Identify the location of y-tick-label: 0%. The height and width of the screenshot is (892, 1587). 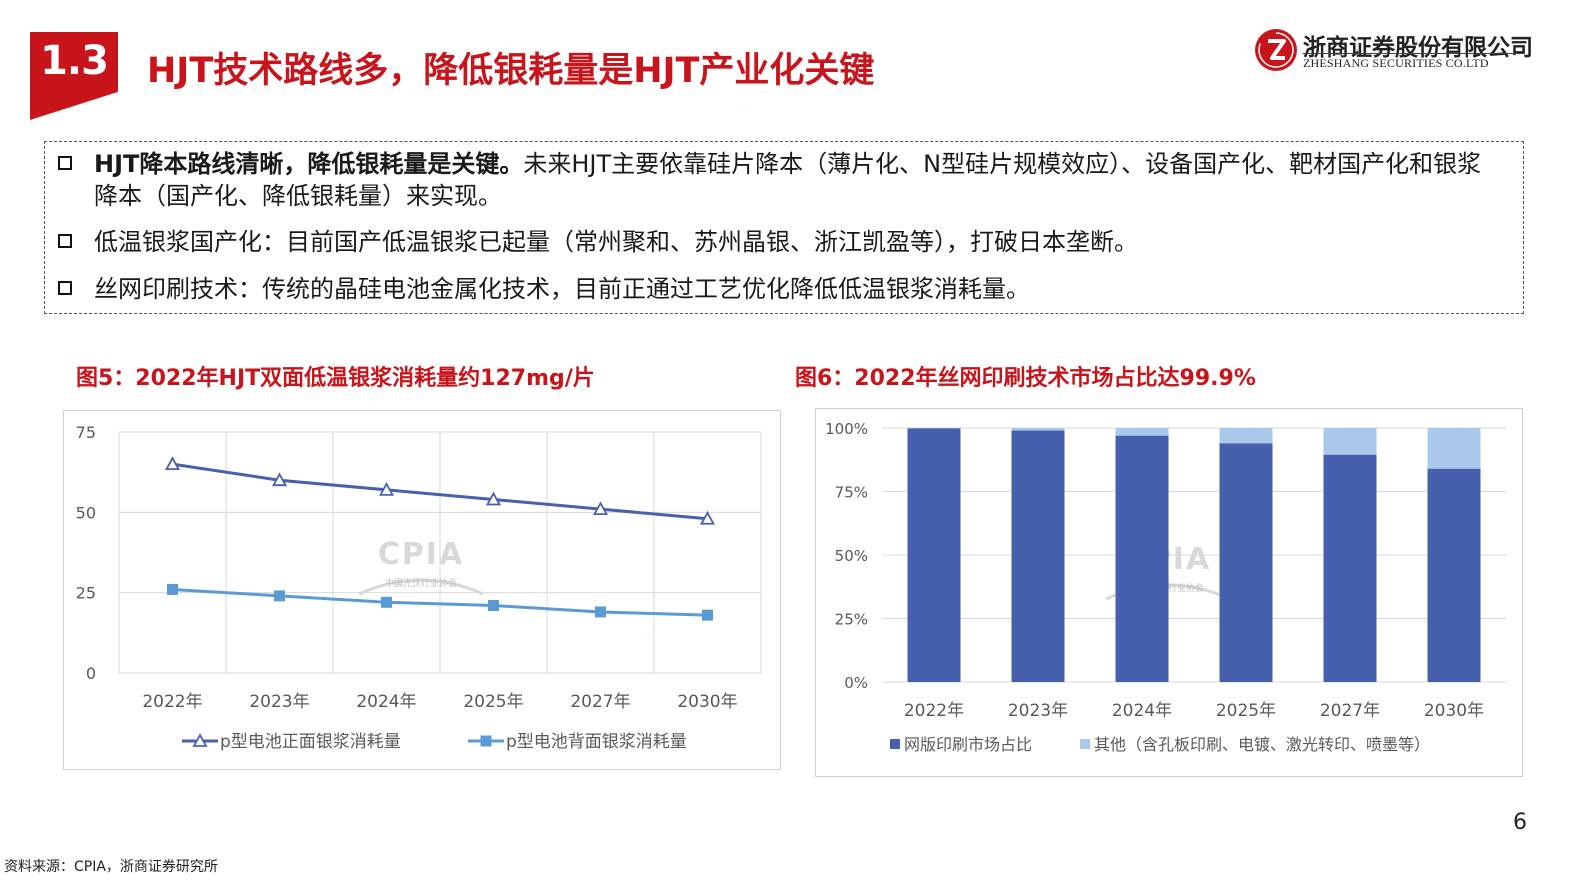
(856, 683).